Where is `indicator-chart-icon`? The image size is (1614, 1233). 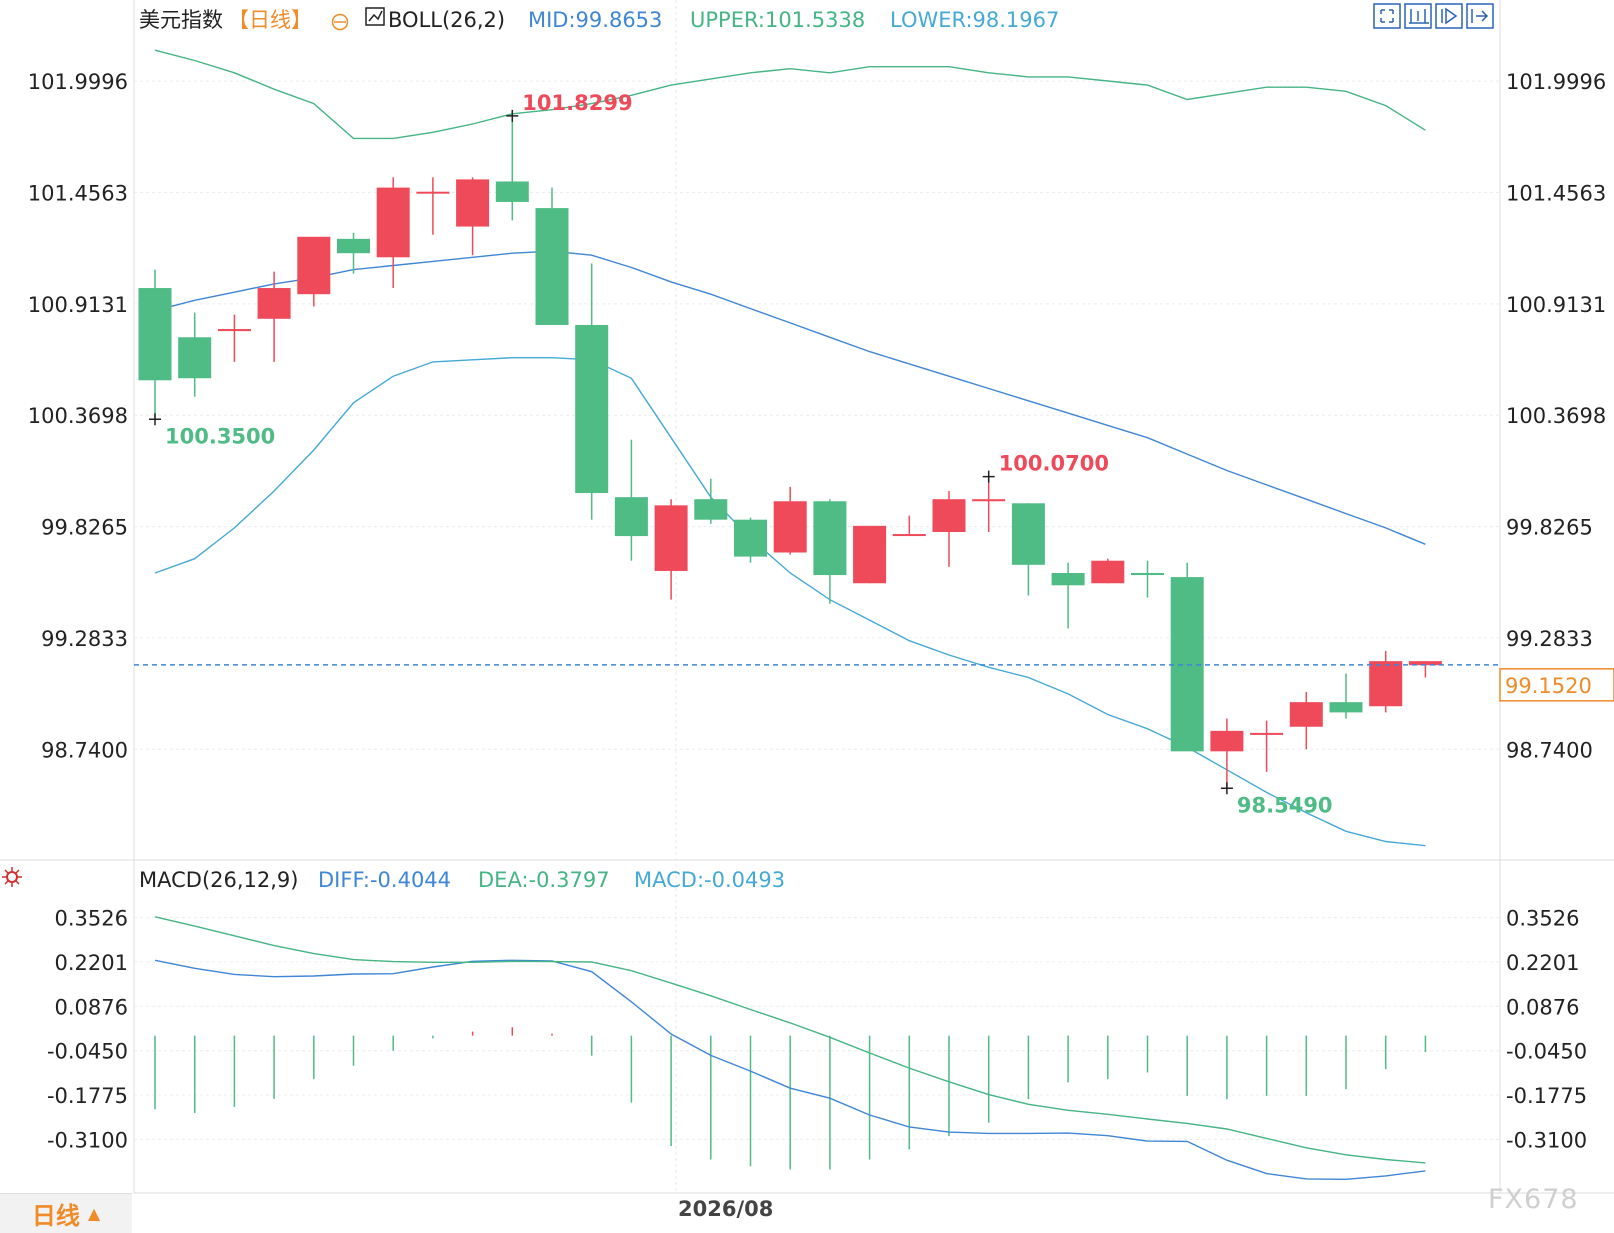
indicator-chart-icon is located at coordinates (375, 16).